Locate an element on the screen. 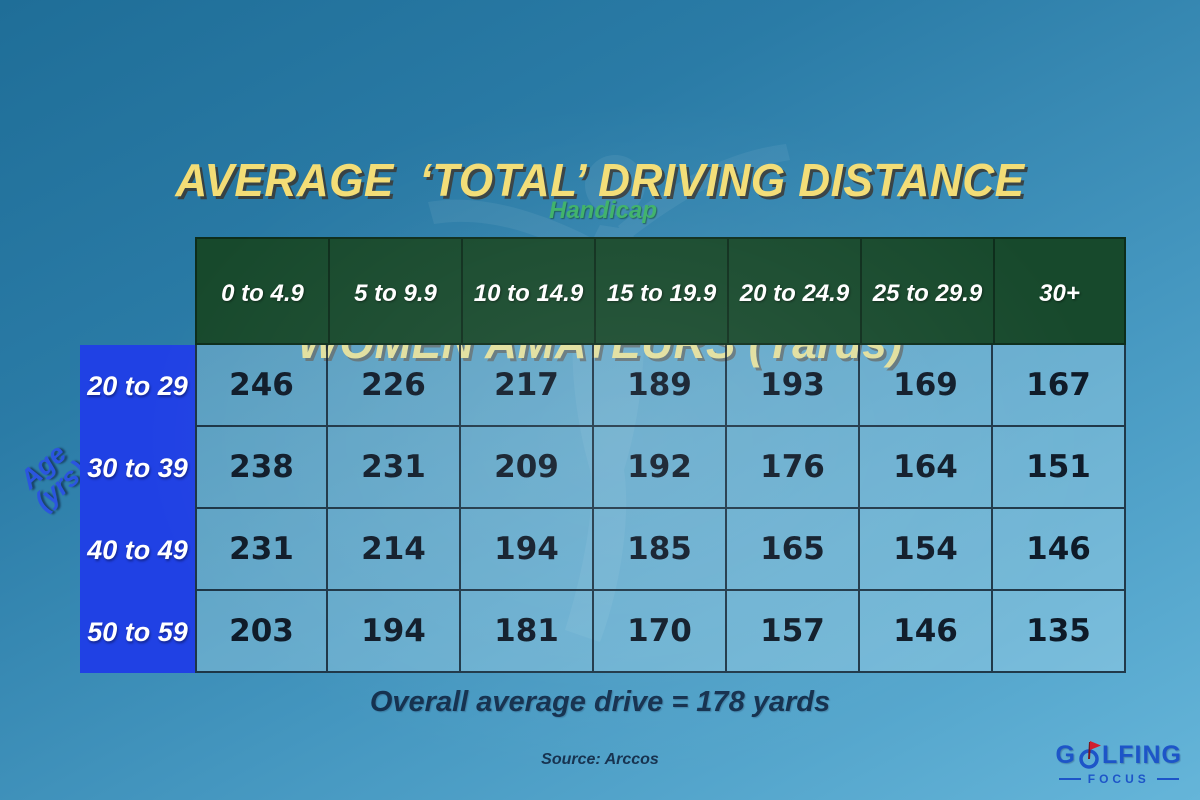  logo-dash-left is located at coordinates (1069, 779).